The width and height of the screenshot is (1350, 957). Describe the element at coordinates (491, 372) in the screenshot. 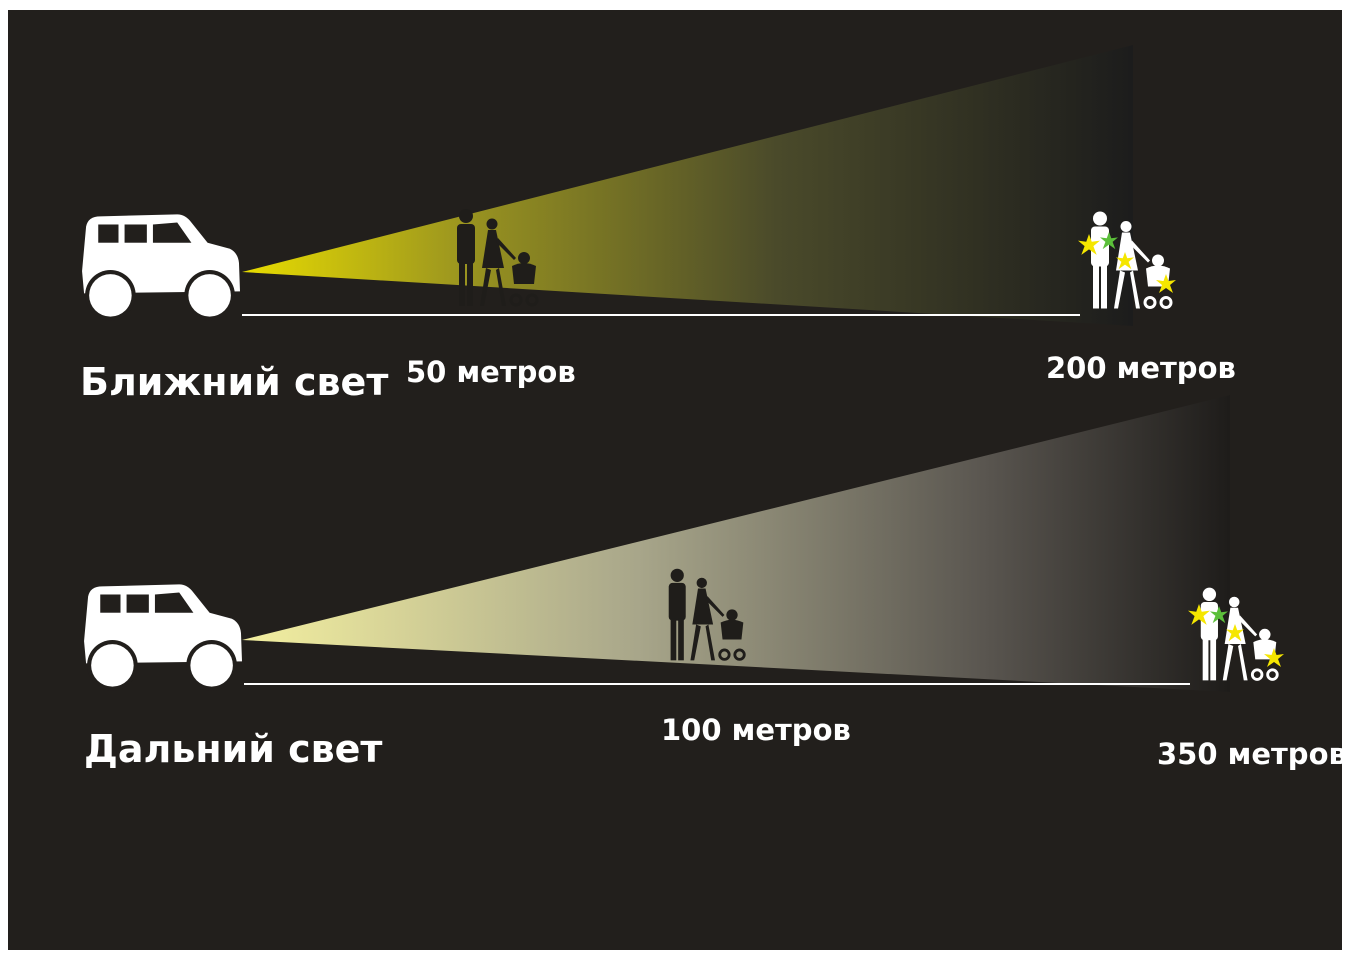

I see `distance-label: 50 метров` at that location.